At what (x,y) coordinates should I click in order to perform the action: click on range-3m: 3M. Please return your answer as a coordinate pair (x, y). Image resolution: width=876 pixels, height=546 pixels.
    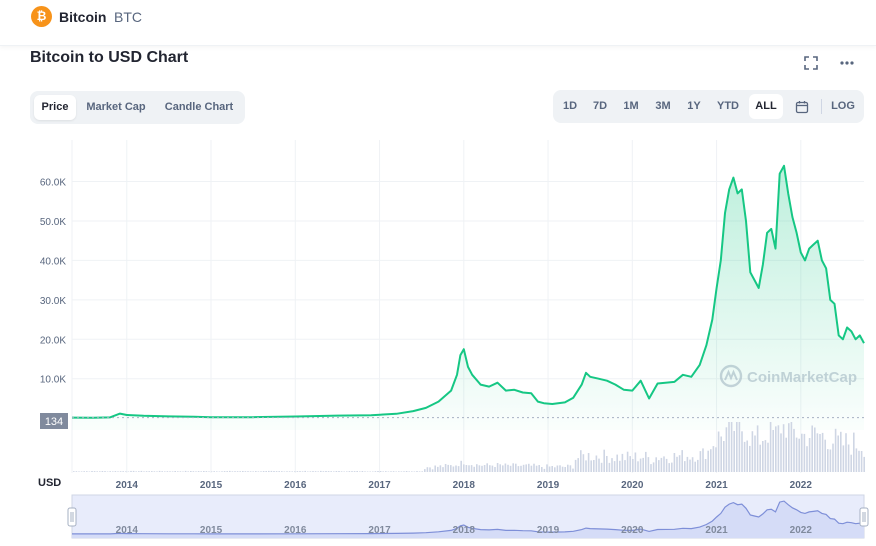
    Looking at the image, I should click on (663, 106).